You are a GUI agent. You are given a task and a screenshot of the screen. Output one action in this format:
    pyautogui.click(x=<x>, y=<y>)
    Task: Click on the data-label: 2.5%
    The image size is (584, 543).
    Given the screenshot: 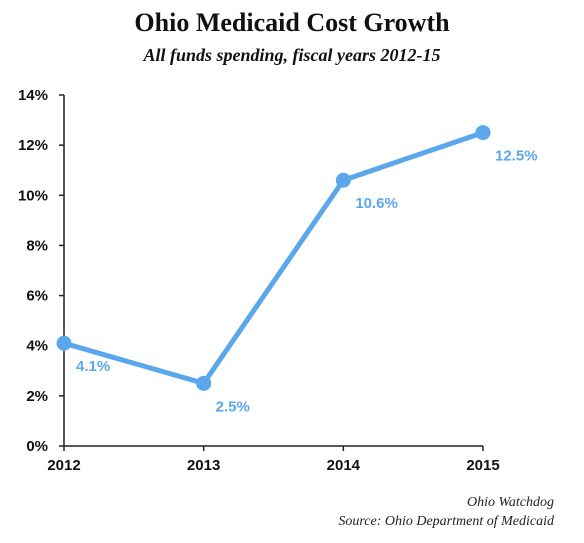 What is the action you would take?
    pyautogui.click(x=233, y=406)
    